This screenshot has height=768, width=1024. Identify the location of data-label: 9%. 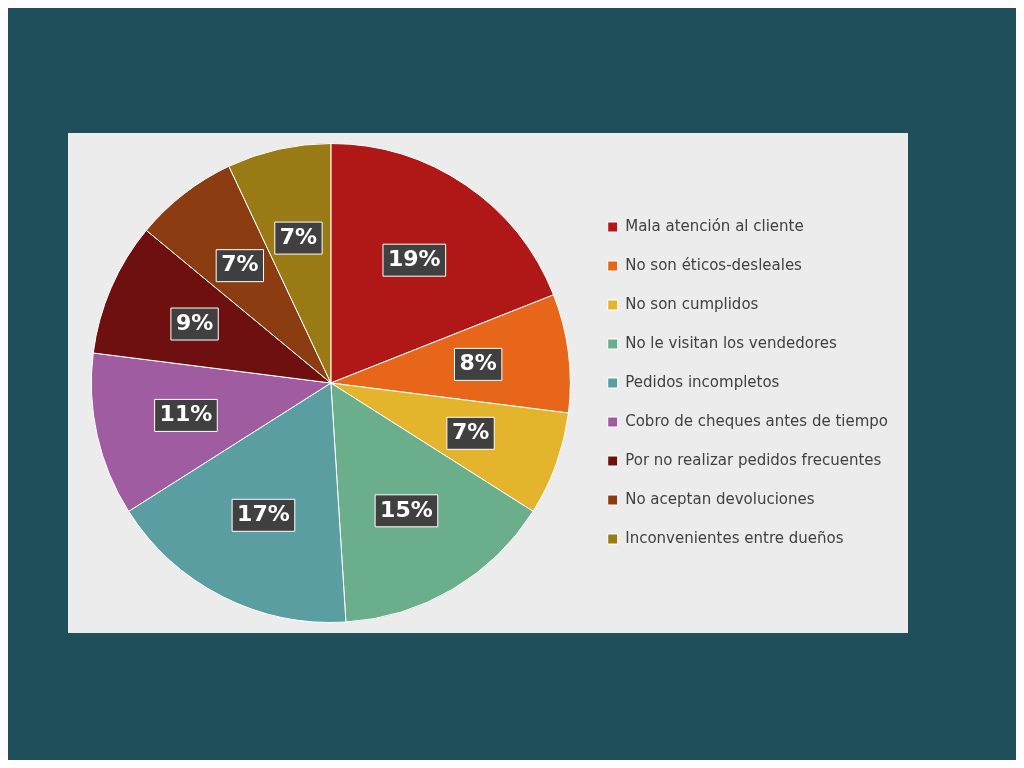
(194, 322).